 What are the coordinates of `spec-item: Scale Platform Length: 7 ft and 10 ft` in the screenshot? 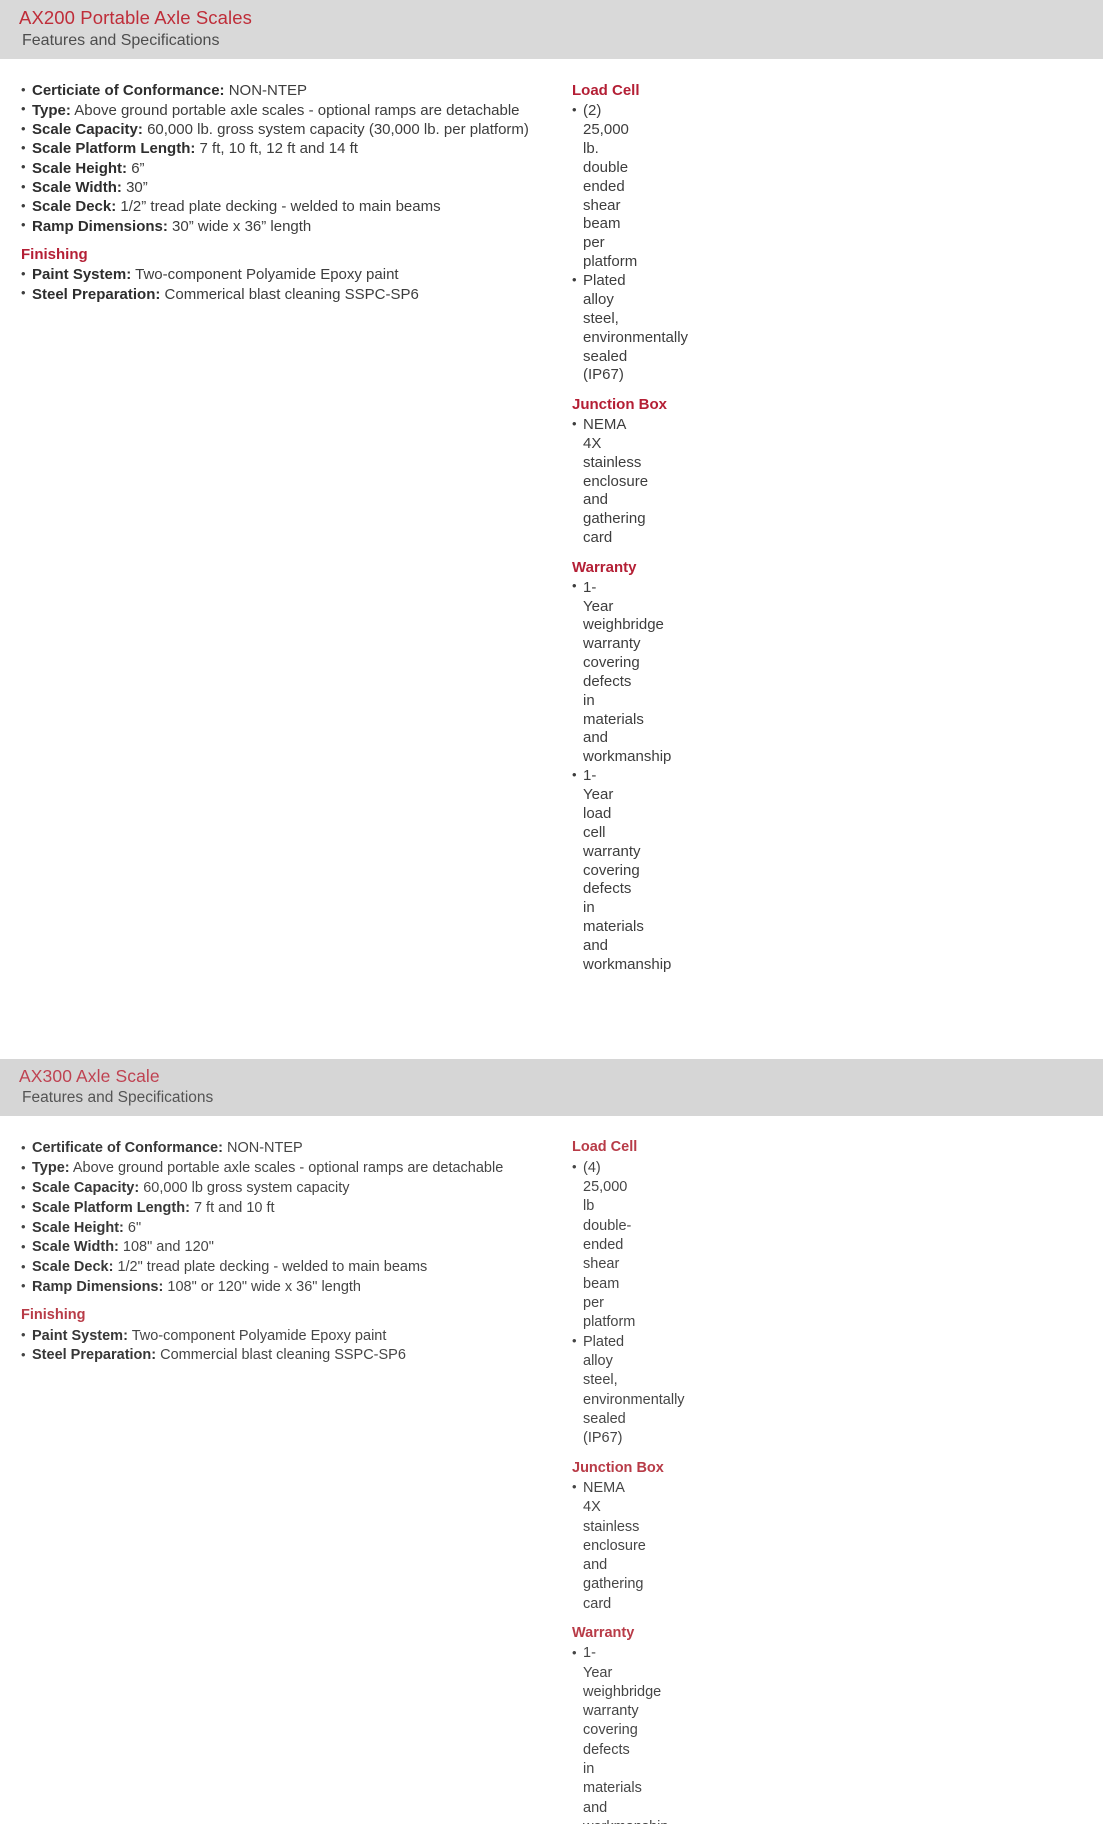 It's located at (288, 1208).